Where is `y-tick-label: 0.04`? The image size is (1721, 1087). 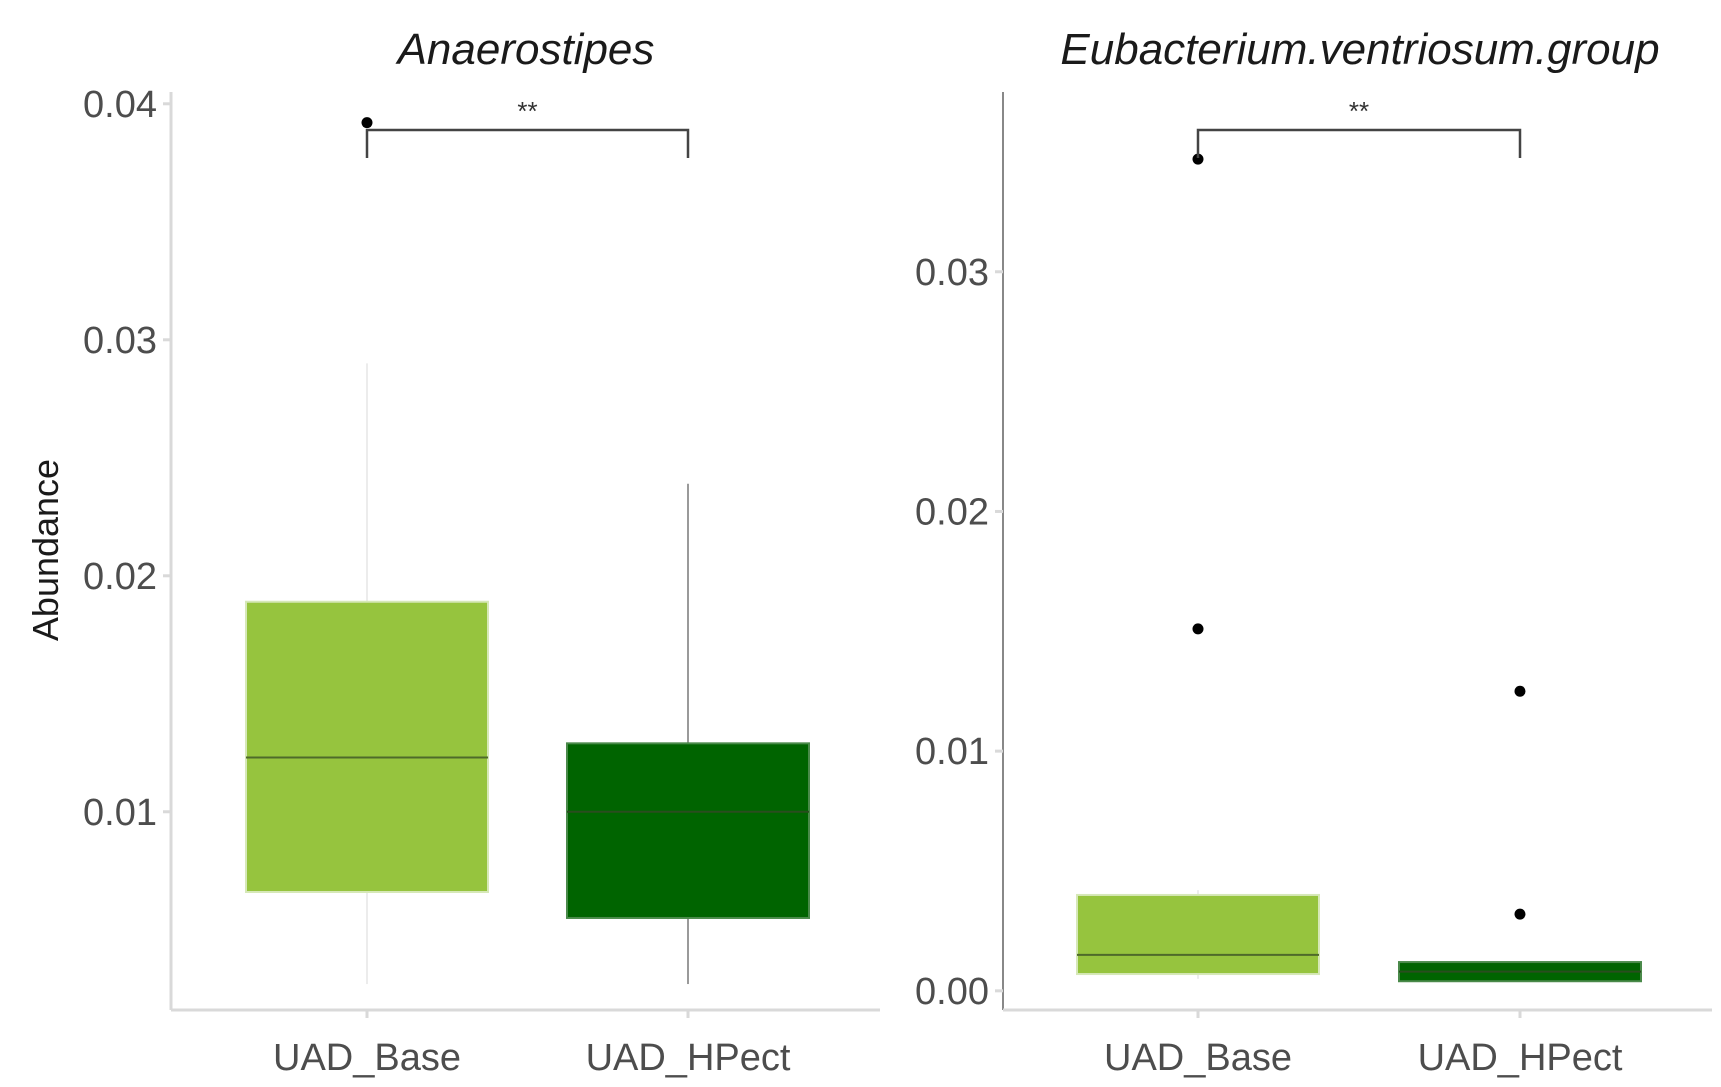 y-tick-label: 0.04 is located at coordinates (120, 105).